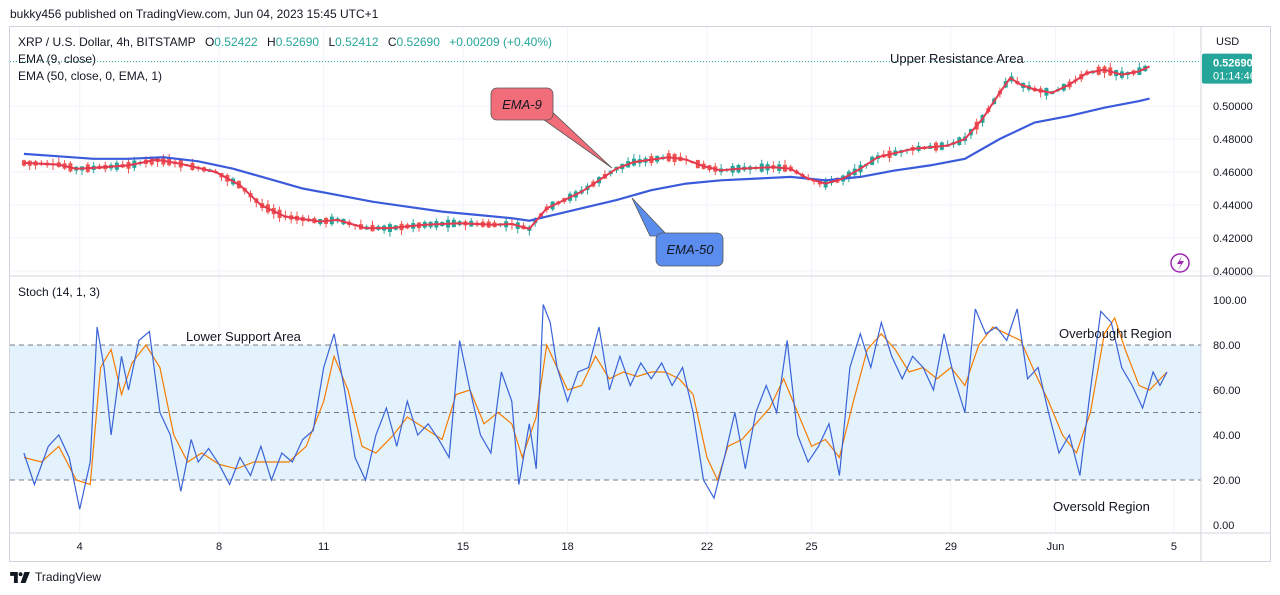  I want to click on price-tick-label: 0.50000, so click(1233, 107).